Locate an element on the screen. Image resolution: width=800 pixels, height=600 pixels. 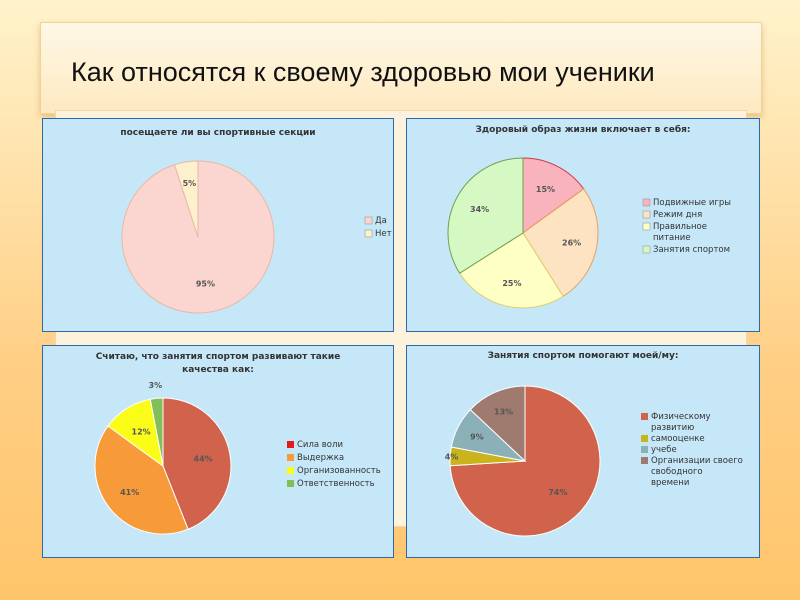
pie-slice-режим-дня is located at coordinates (560, 243).